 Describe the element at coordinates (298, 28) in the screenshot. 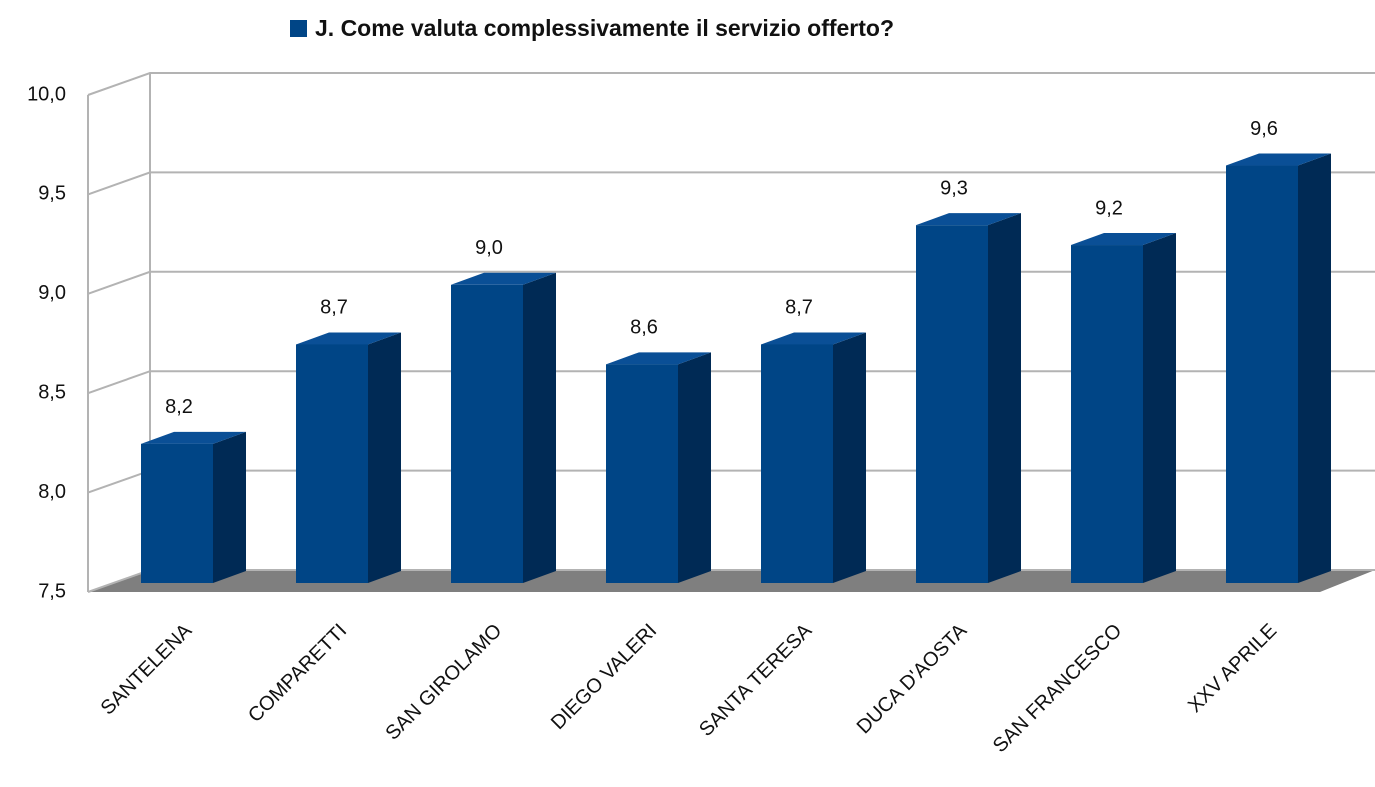

I see `legend-swatch` at that location.